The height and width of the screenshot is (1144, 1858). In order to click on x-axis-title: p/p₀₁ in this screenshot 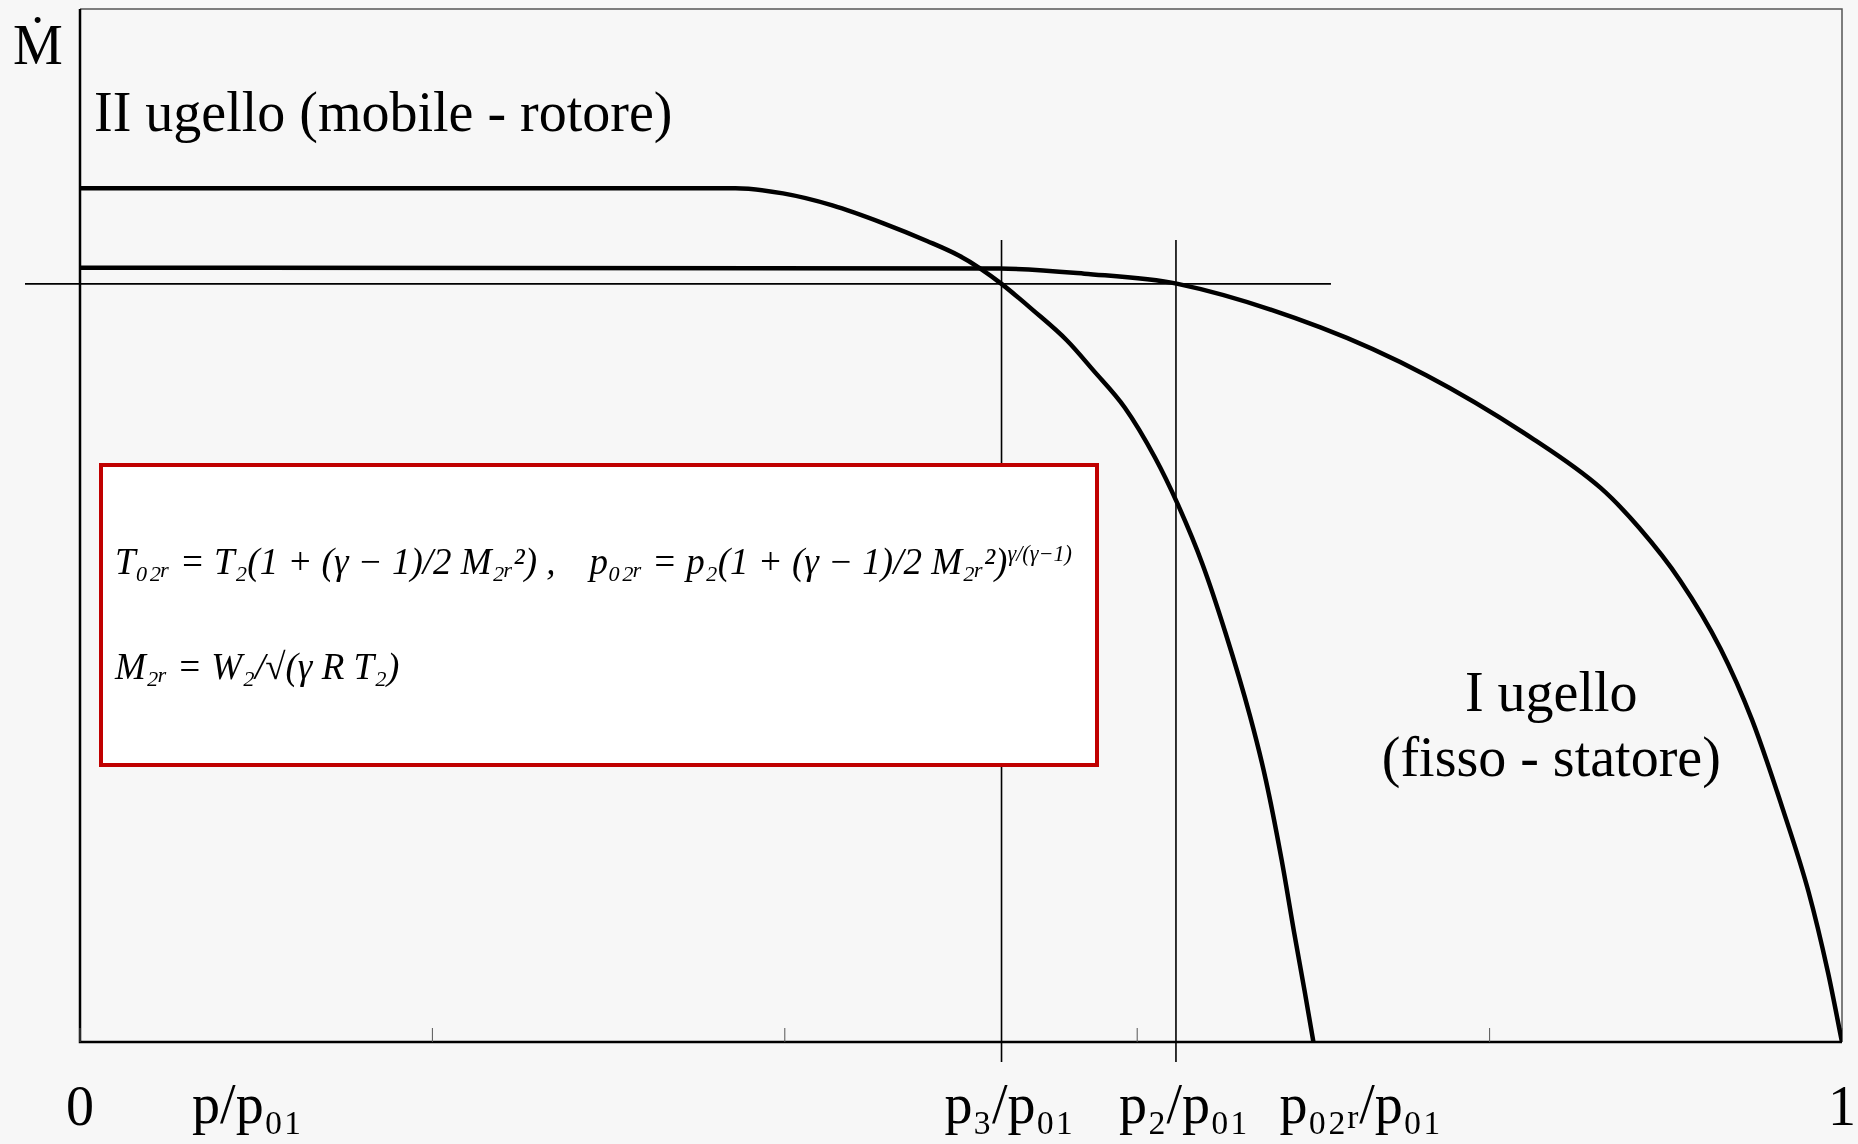, I will do `click(247, 1103)`.